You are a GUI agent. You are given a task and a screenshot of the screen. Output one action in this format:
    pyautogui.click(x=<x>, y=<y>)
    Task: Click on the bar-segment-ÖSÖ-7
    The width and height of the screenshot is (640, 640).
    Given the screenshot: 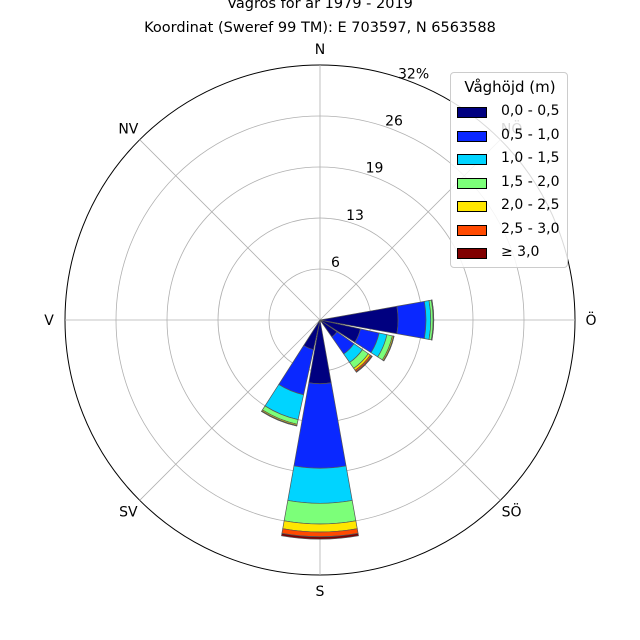 What is the action you would take?
    pyautogui.click(x=389, y=348)
    